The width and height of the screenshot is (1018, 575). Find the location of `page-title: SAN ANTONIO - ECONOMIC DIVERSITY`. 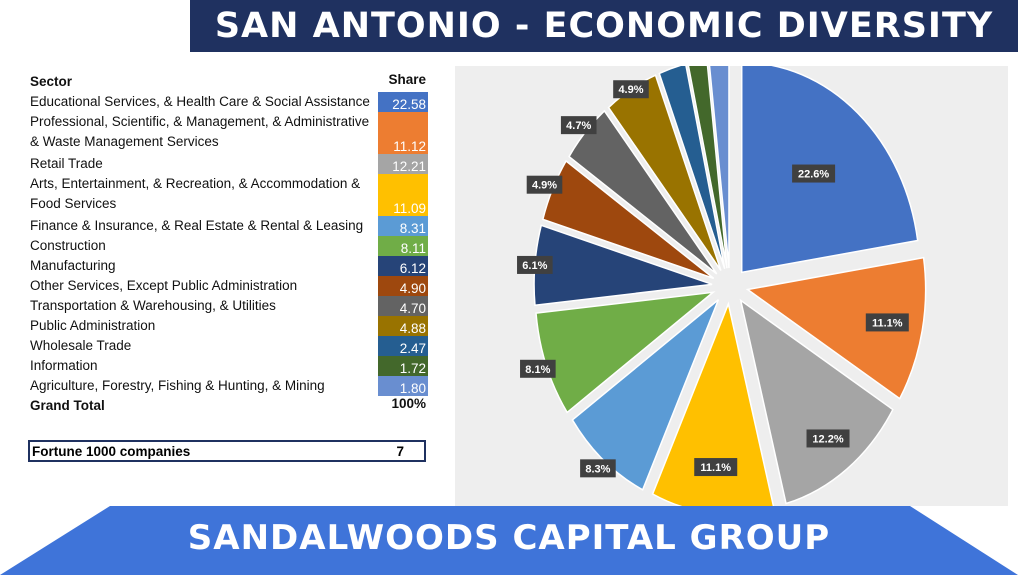

page-title: SAN ANTONIO - ECONOMIC DIVERSITY is located at coordinates (604, 26).